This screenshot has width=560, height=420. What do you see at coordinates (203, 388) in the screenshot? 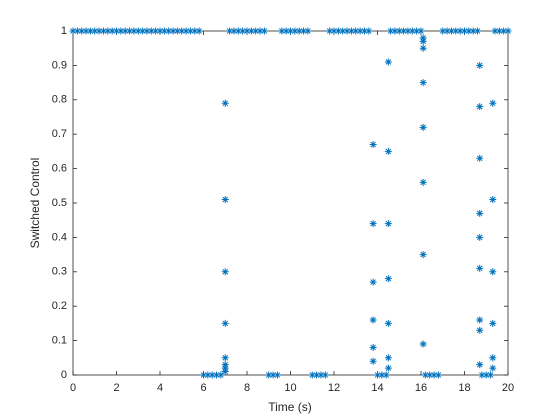
I see `x-tick-label: 6` at bounding box center [203, 388].